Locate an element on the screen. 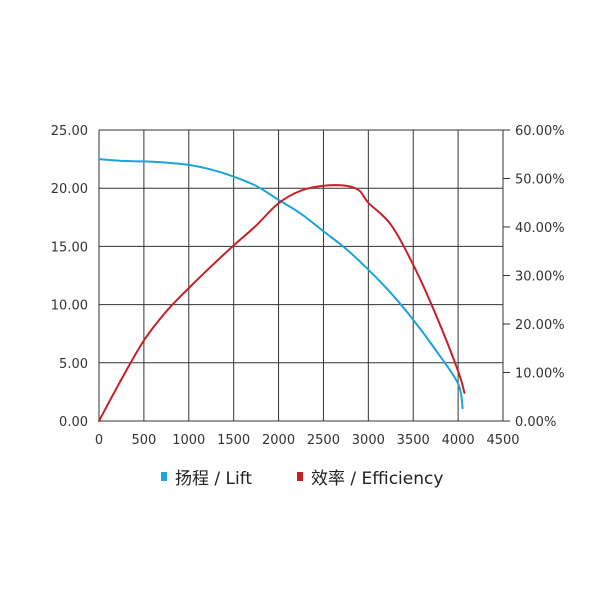  legend: 扬程 / Lift 效率 / Efficiency is located at coordinates (302, 479).